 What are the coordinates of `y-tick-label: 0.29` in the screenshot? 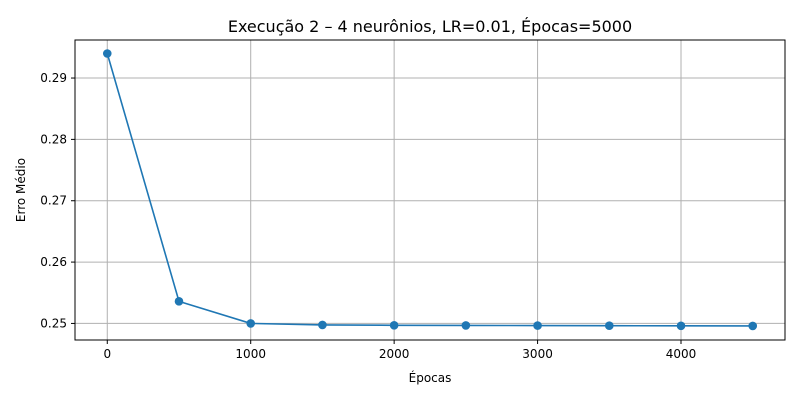 It's located at (53, 78).